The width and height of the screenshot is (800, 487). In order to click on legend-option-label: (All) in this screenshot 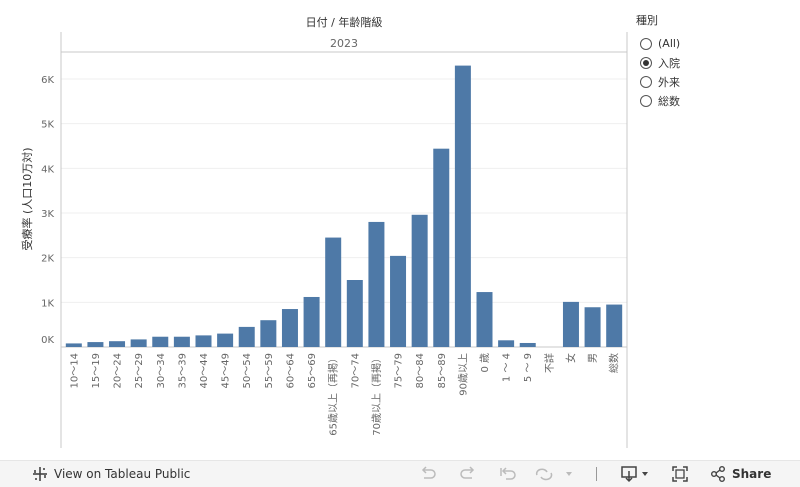, I will do `click(669, 43)`.